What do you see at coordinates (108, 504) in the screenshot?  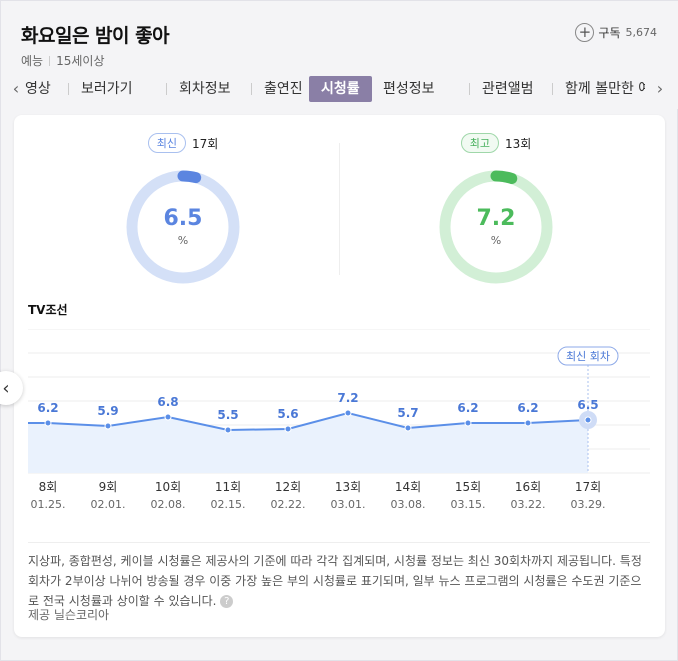 I see `x-date-label: 02.01.` at bounding box center [108, 504].